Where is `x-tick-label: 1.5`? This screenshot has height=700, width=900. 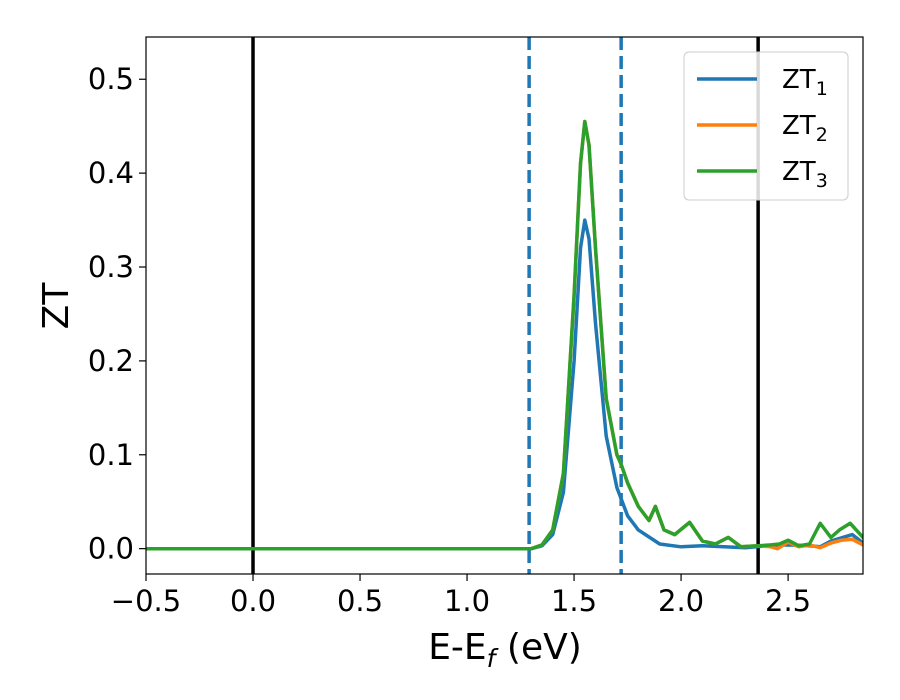 x-tick-label: 1.5 is located at coordinates (574, 601).